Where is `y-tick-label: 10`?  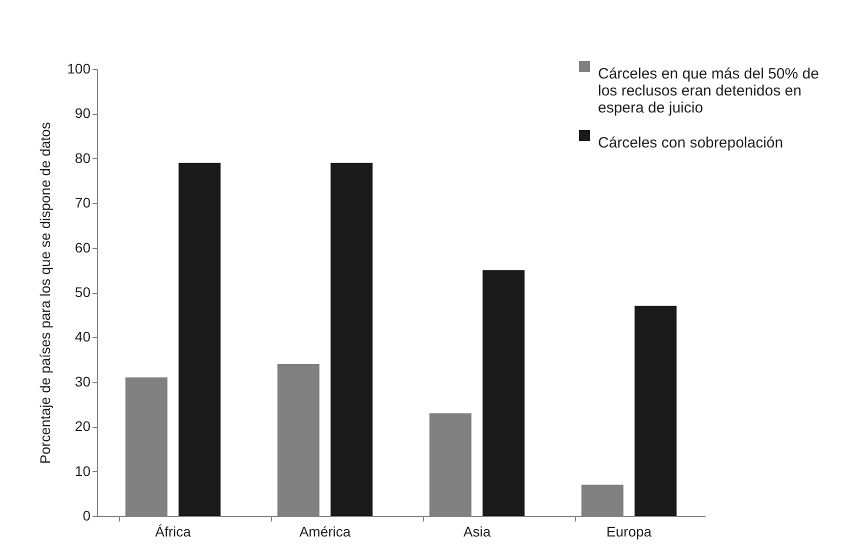
y-tick-label: 10 is located at coordinates (82, 470).